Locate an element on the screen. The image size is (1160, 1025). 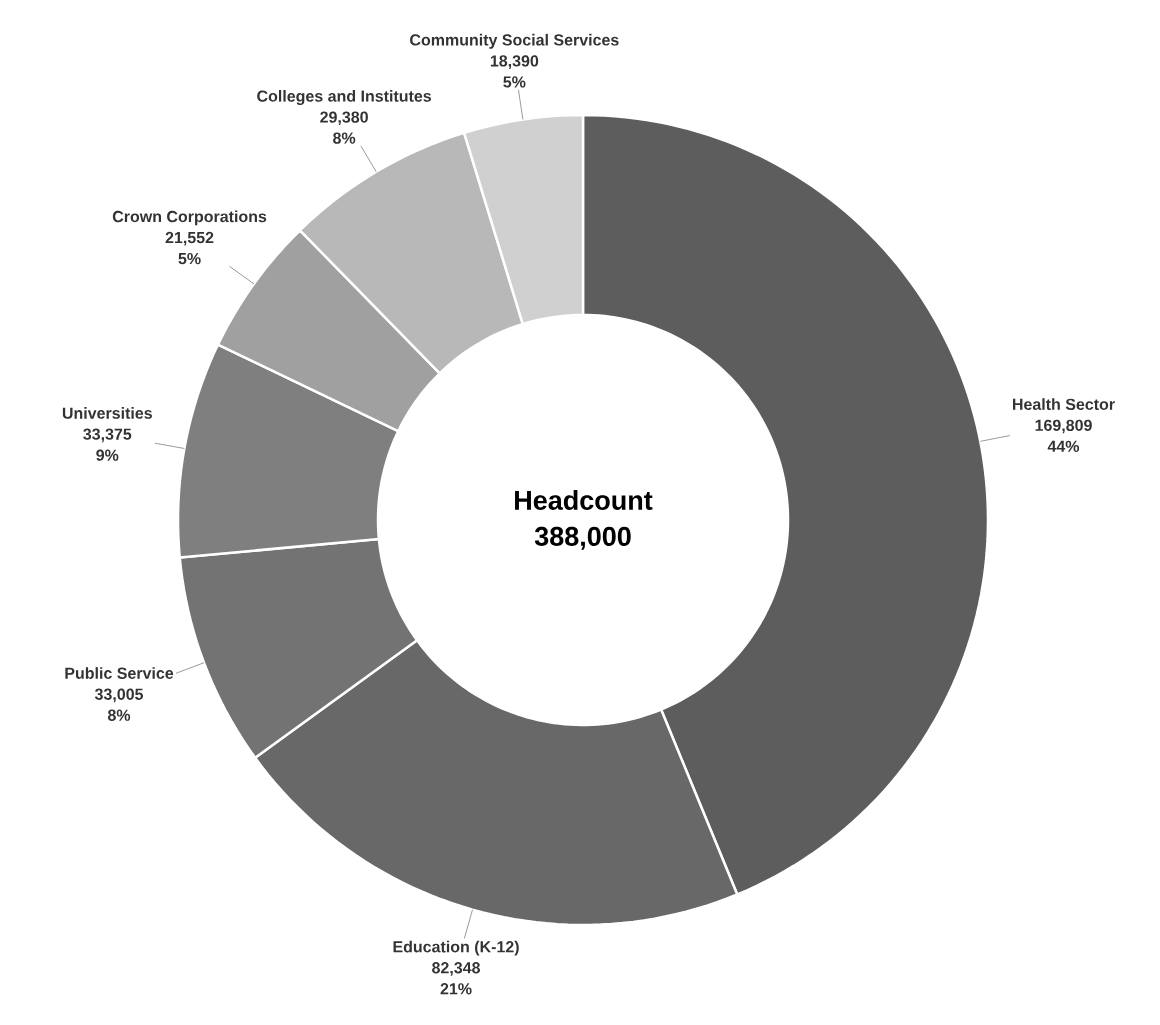
slice-label: Health Sector is located at coordinates (1063, 404).